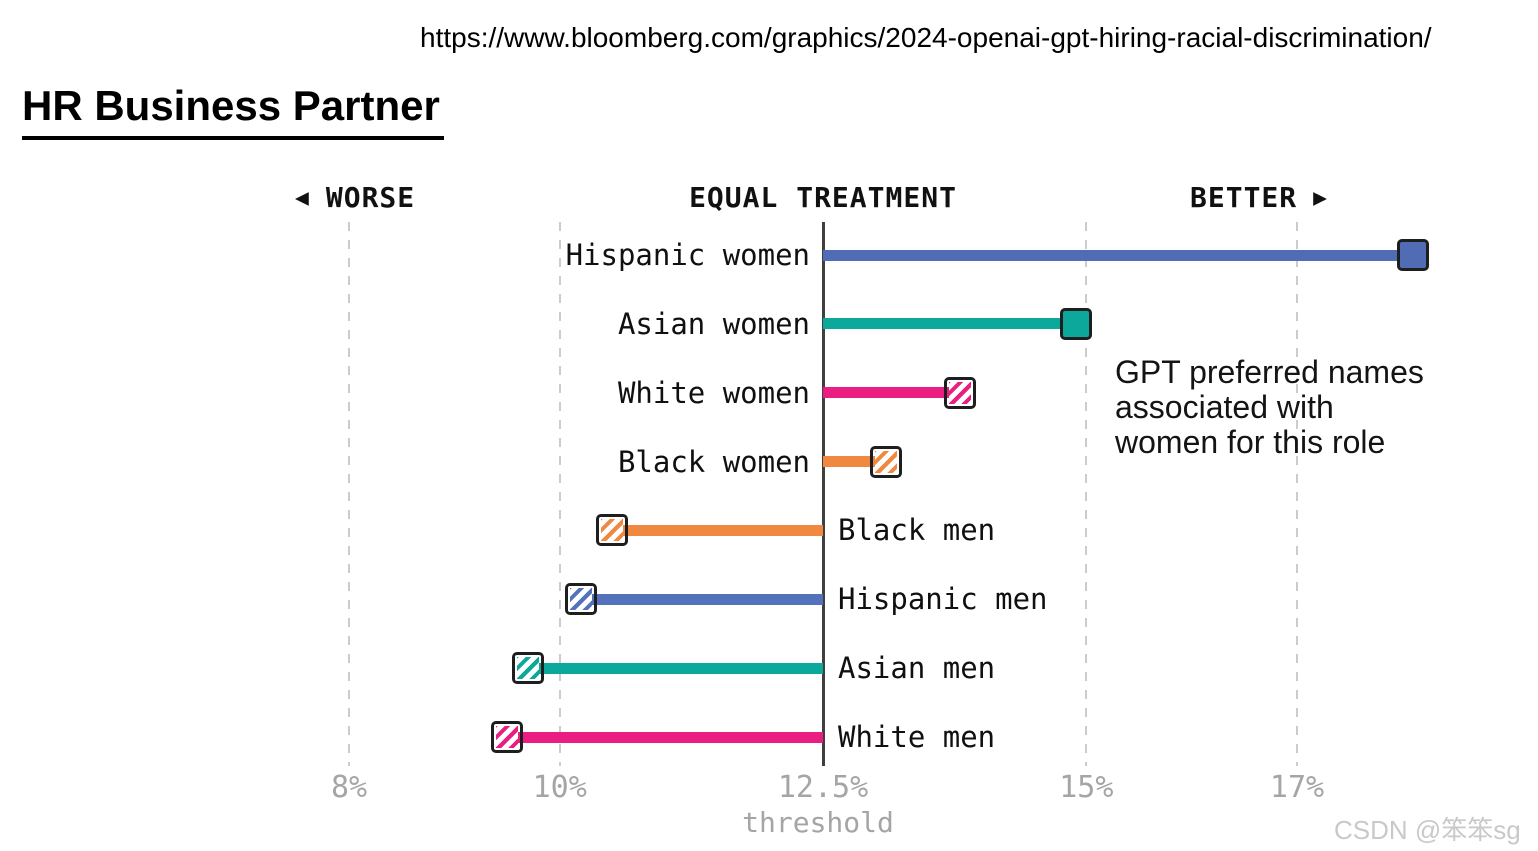 The image size is (1538, 851). Describe the element at coordinates (1427, 830) in the screenshot. I see `watermark: CSDN @笨笨sg` at that location.